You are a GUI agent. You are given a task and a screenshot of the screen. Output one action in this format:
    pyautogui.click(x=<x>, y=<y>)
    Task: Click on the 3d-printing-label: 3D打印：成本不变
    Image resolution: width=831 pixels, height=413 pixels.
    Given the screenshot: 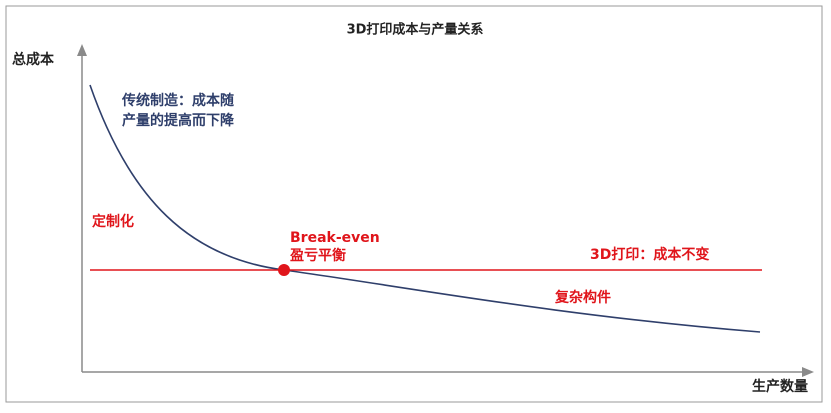 What is the action you would take?
    pyautogui.click(x=649, y=254)
    